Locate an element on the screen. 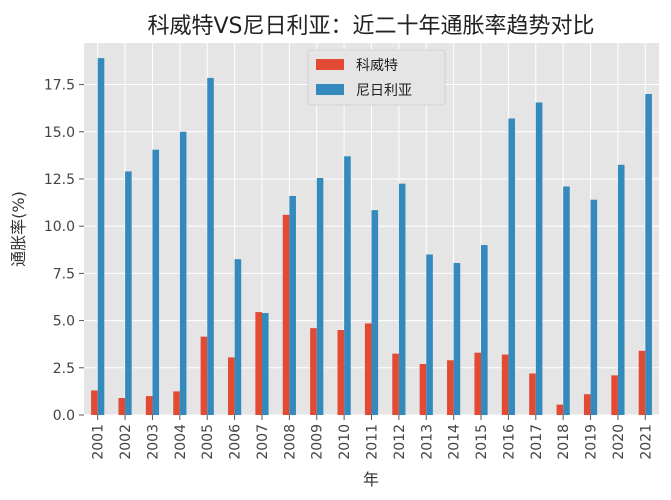 The width and height of the screenshot is (671, 500). bar-kuwait-2006 is located at coordinates (231, 386).